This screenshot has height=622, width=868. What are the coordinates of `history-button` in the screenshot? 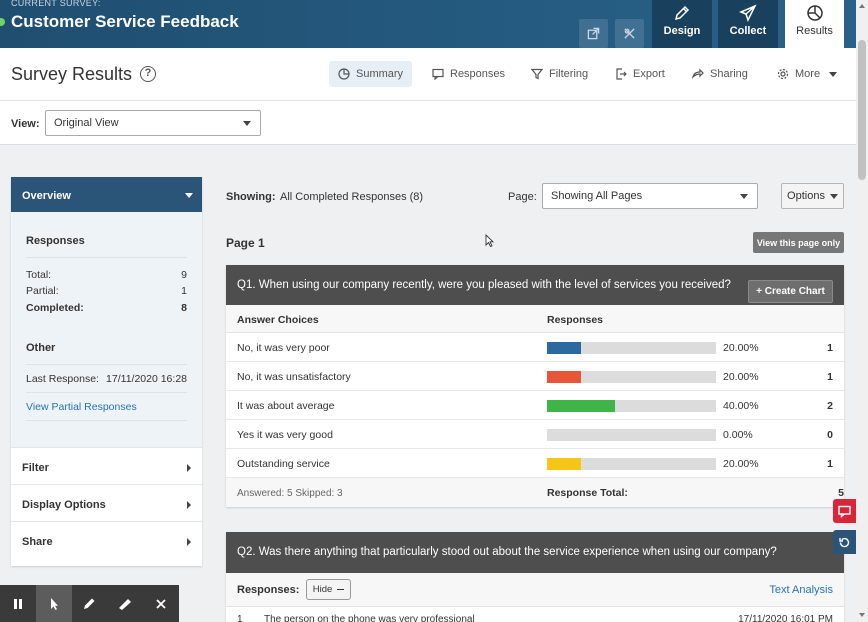 It's located at (844, 542).